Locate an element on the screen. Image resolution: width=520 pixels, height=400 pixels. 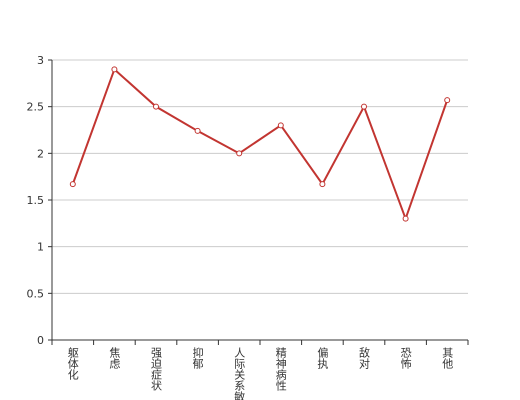
x-tick-label: 其他 is located at coordinates (447, 358).